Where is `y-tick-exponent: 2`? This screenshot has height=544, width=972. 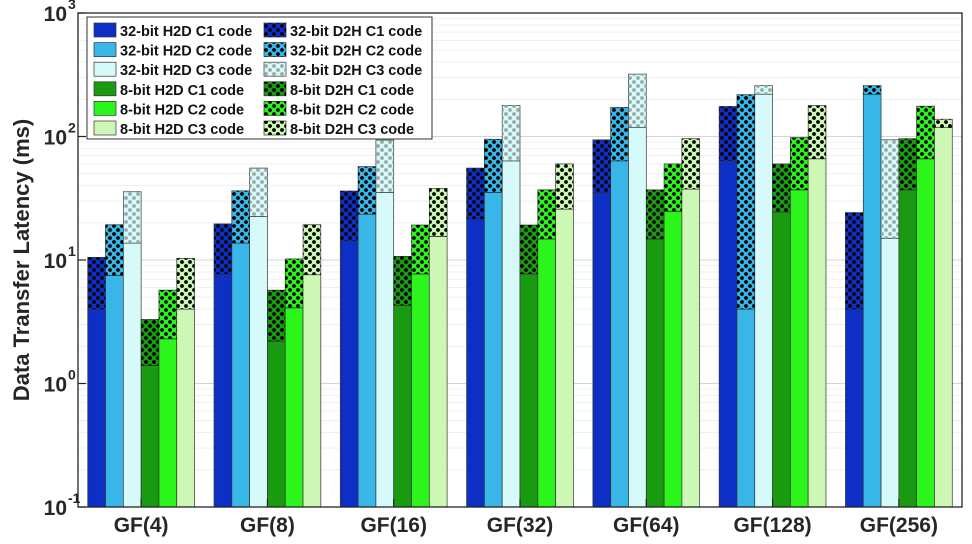 y-tick-exponent: 2 is located at coordinates (72, 128).